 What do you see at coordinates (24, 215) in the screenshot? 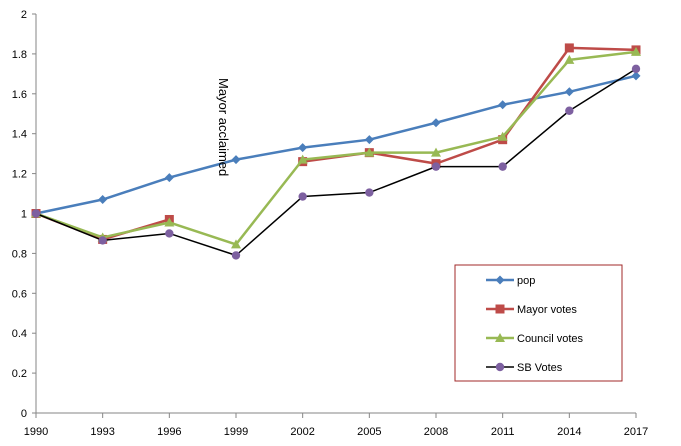
I see `y-tick-label: 1` at bounding box center [24, 215].